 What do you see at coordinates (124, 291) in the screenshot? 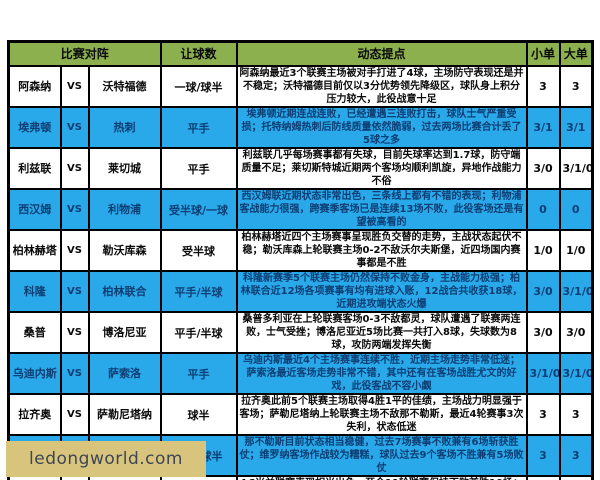
I see `away-team: 柏林联合` at bounding box center [124, 291].